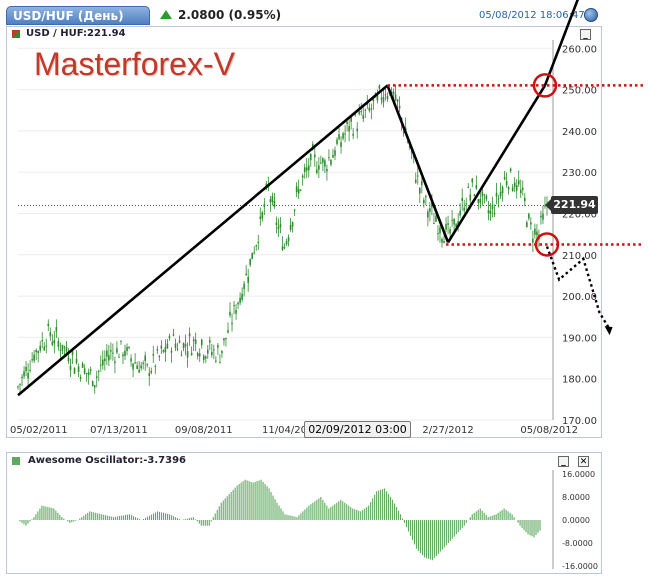 The height and width of the screenshot is (579, 648). I want to click on oscillator-minimize-button: _, so click(563, 461).